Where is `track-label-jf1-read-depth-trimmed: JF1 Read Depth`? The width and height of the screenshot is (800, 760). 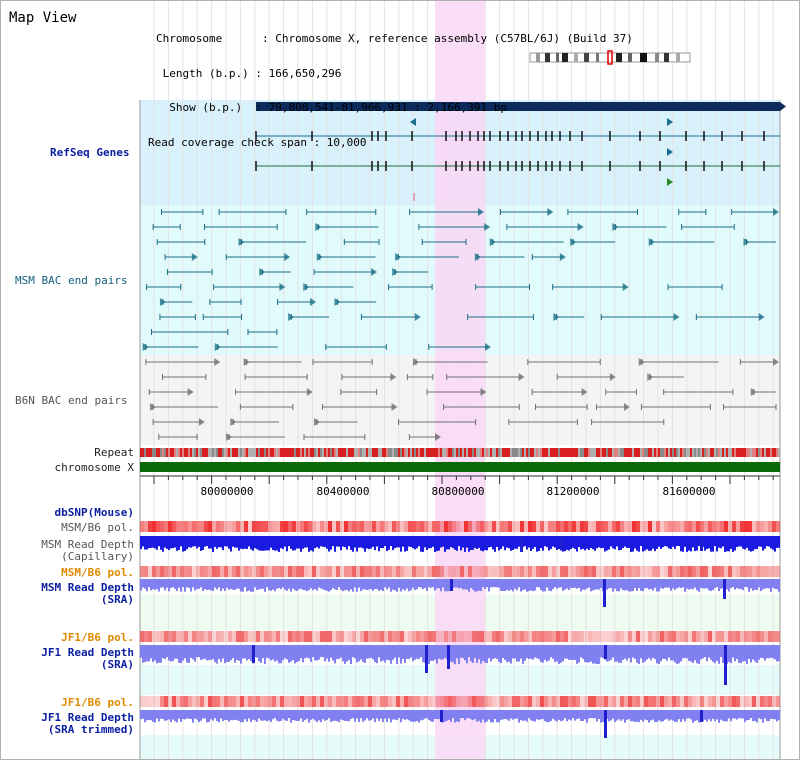 track-label-jf1-read-depth-trimmed: JF1 Read Depth is located at coordinates (87, 717).